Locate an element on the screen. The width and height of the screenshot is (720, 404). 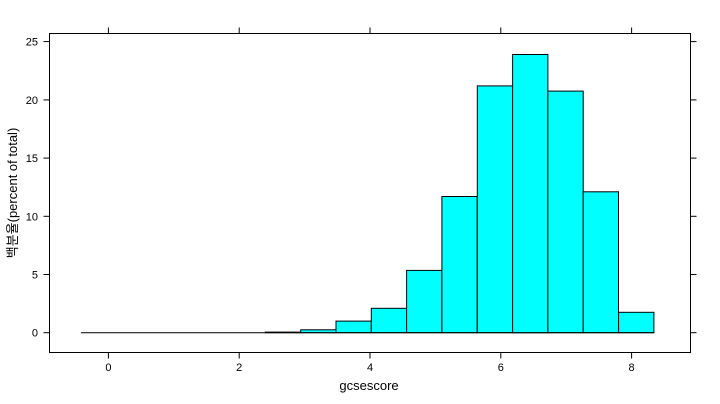
x-tick-label-8: 8 is located at coordinates (632, 368).